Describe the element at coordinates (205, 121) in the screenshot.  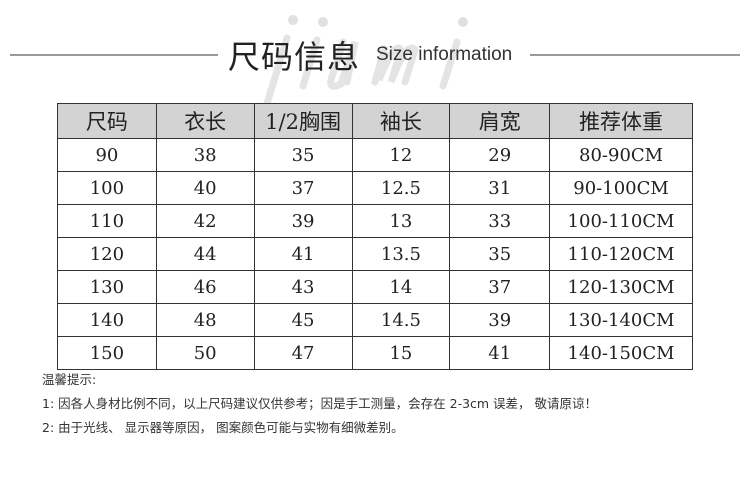
I see `column-header: 衣长` at that location.